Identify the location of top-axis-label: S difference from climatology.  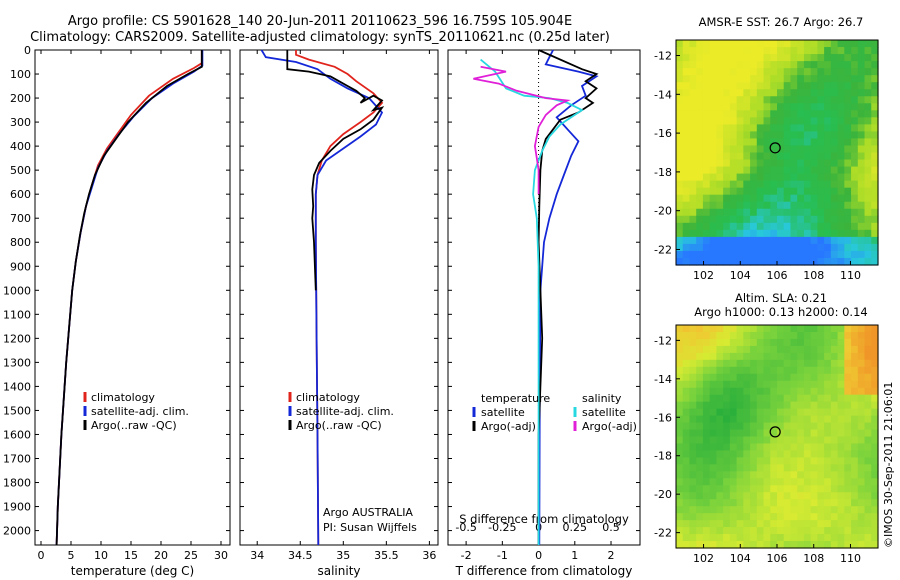
(544, 519).